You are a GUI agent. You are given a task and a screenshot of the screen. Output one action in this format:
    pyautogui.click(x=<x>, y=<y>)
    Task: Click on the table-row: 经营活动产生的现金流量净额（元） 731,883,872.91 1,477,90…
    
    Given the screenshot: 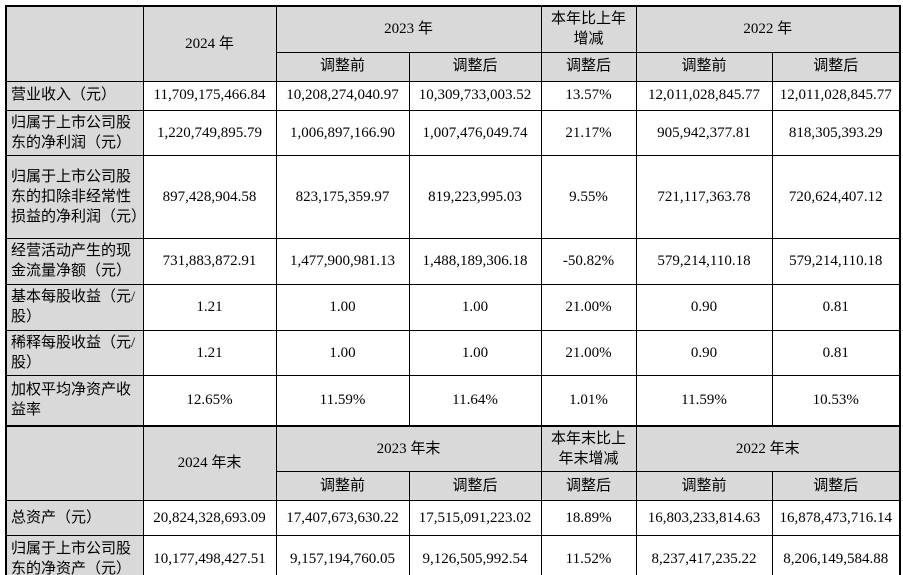 What is the action you would take?
    pyautogui.click(x=453, y=261)
    